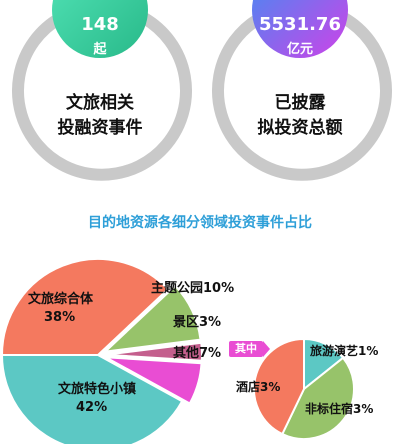 This screenshot has width=400, height=444. What do you see at coordinates (249, 349) in the screenshot?
I see `qizhong-tag: 其中` at bounding box center [249, 349].